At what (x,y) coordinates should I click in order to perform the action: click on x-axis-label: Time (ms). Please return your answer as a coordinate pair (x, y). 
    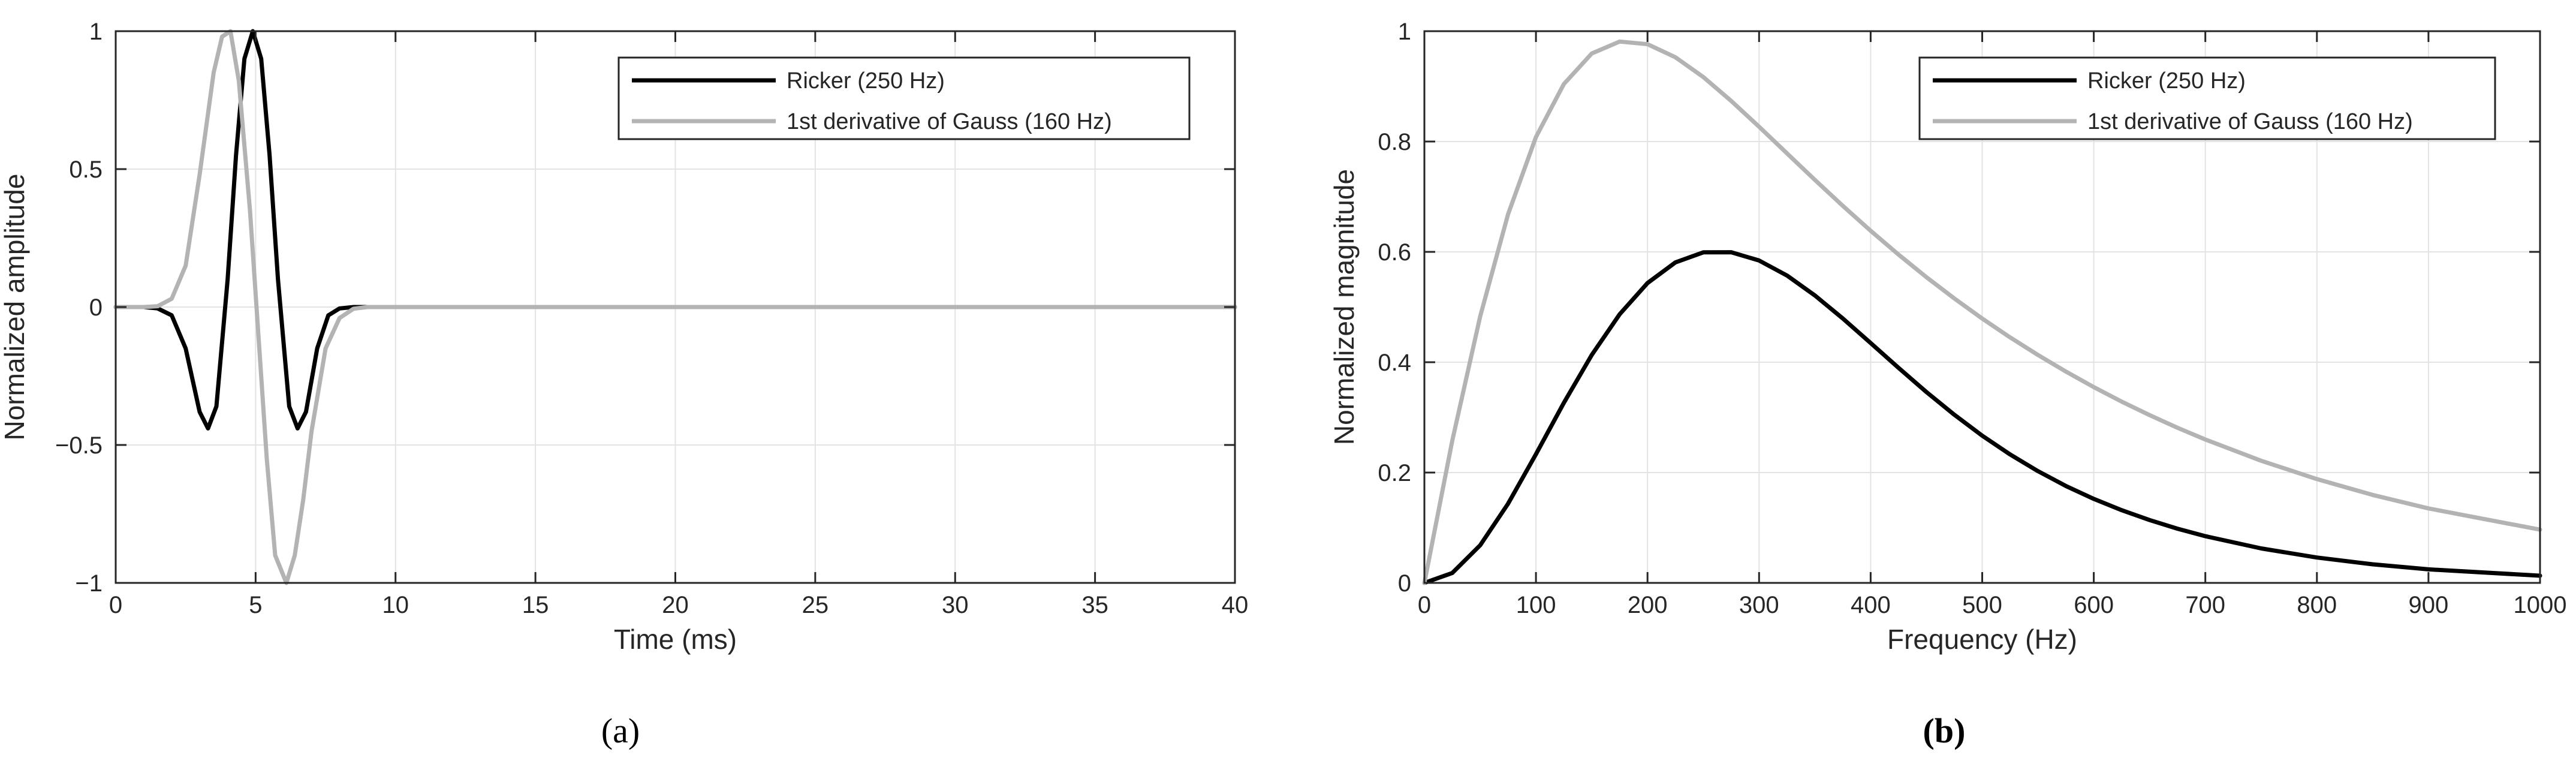
    Looking at the image, I should click on (675, 639).